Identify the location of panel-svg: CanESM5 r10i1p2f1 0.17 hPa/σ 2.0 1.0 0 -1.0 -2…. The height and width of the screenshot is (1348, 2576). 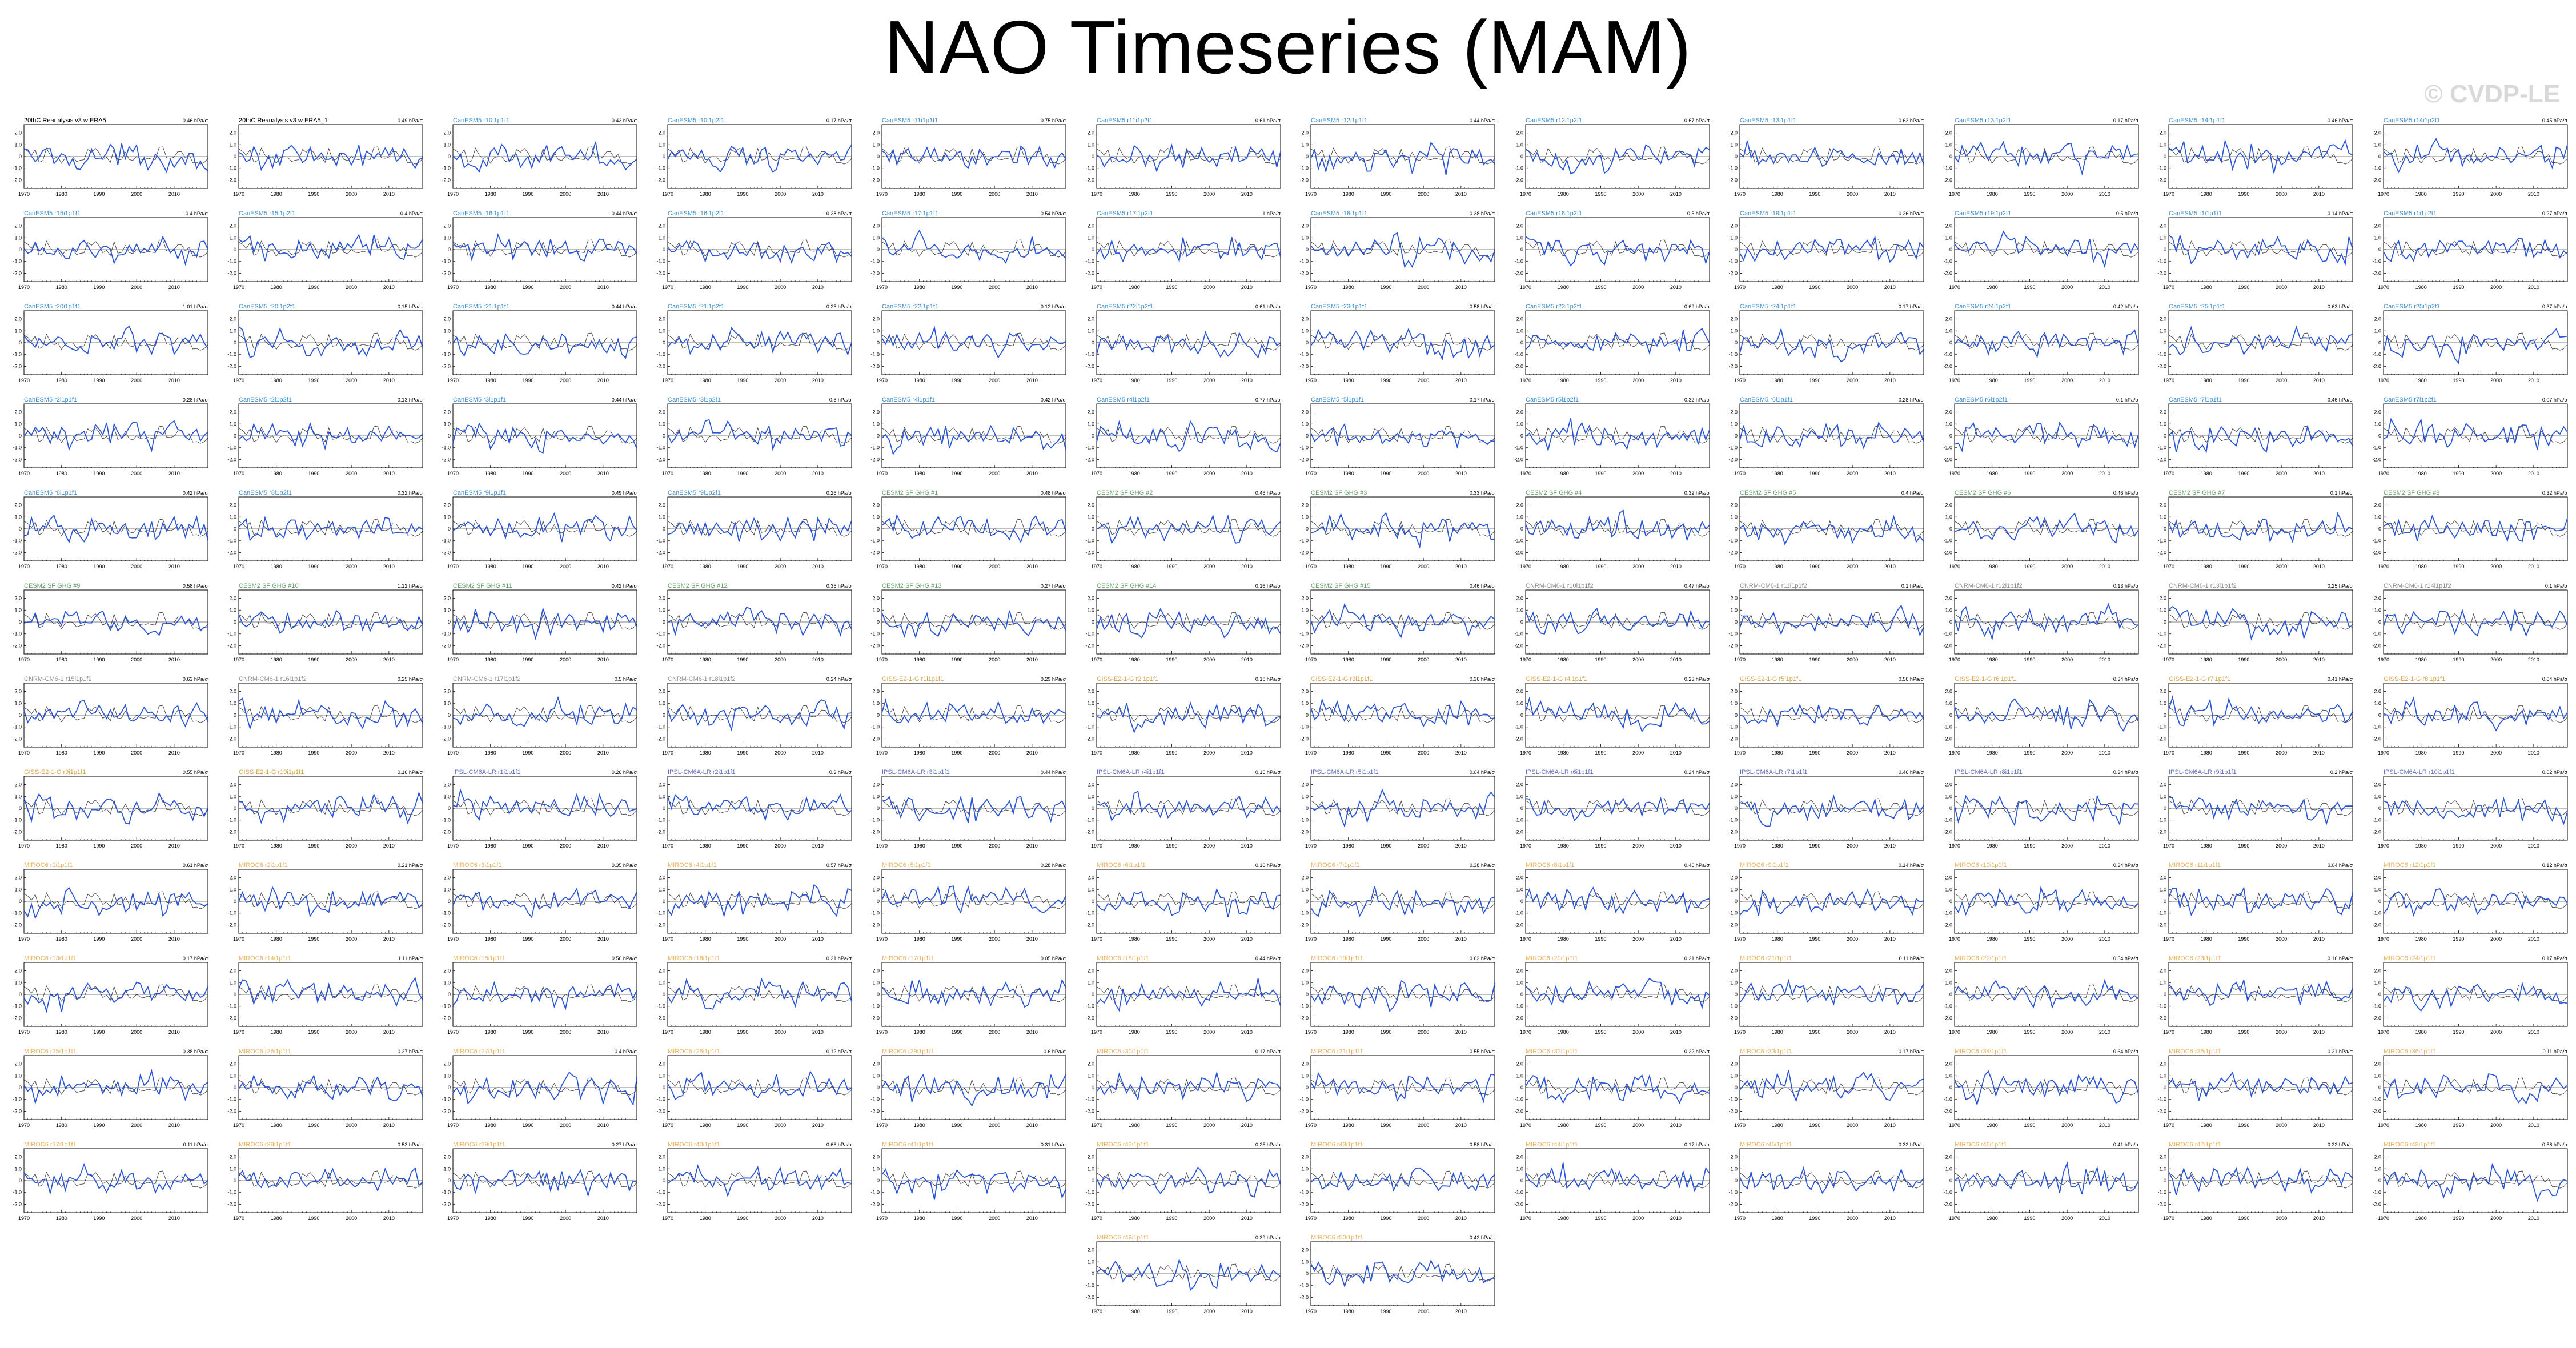
(754, 157).